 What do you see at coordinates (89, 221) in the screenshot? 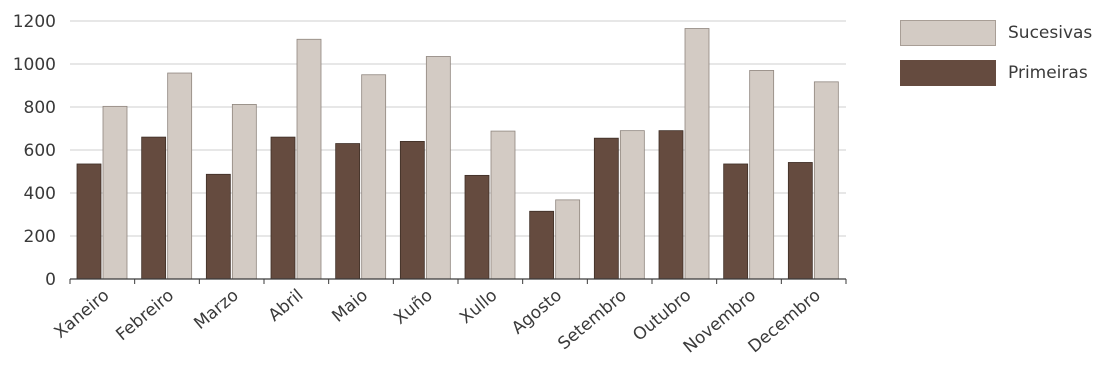
I see `bar-primeiras-xaneiro` at bounding box center [89, 221].